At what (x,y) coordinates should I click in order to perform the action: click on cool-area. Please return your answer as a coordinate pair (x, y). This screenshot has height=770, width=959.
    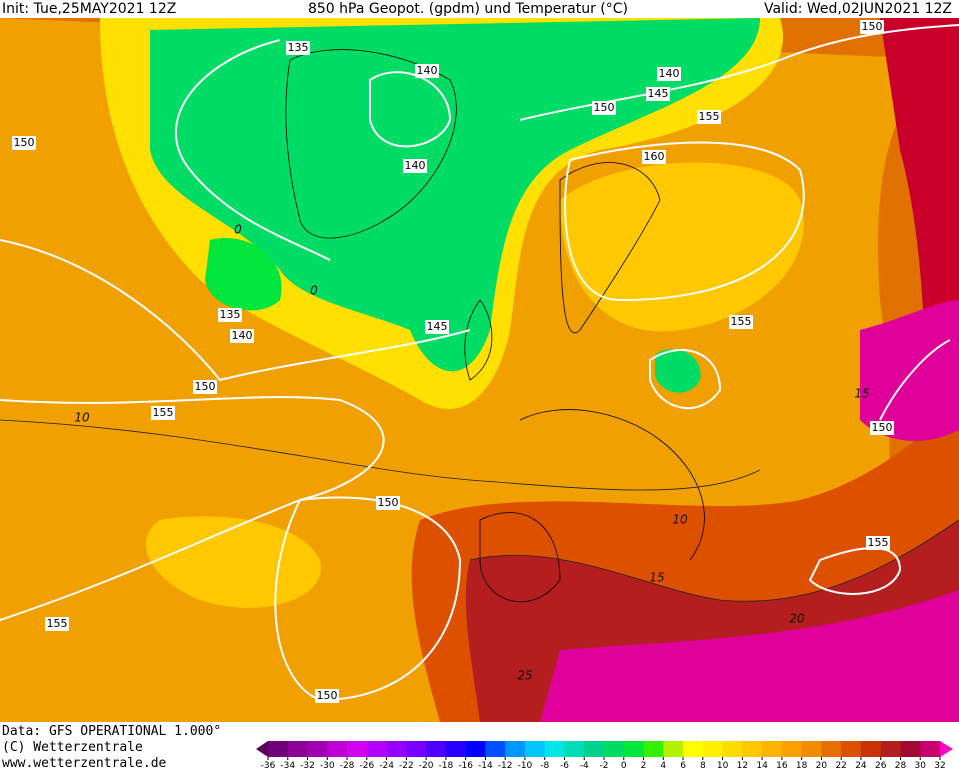
    Looking at the image, I should click on (233, 562).